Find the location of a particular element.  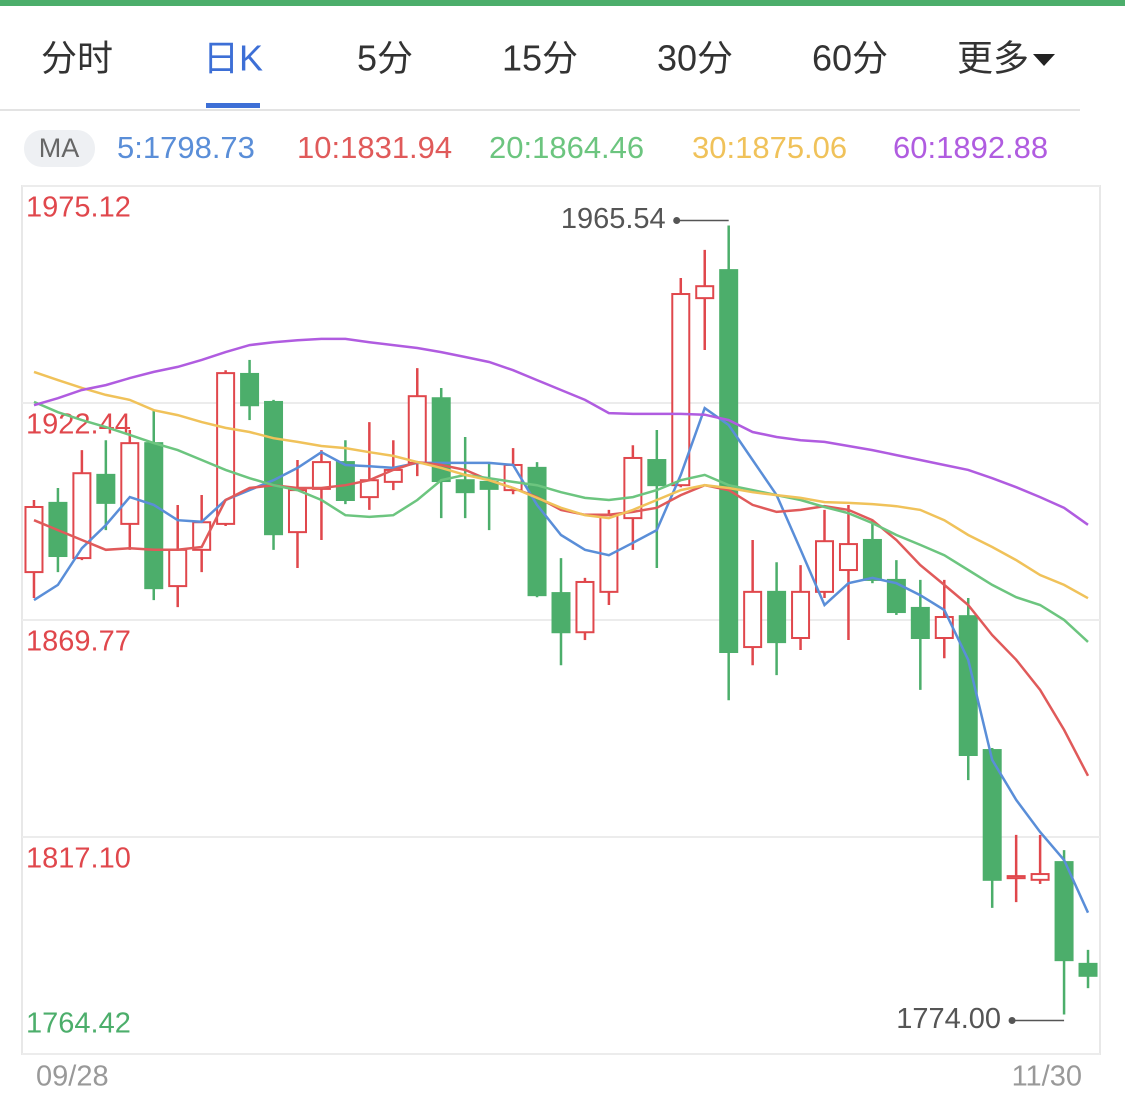

y-tick-label: 1975.12 is located at coordinates (78, 208).